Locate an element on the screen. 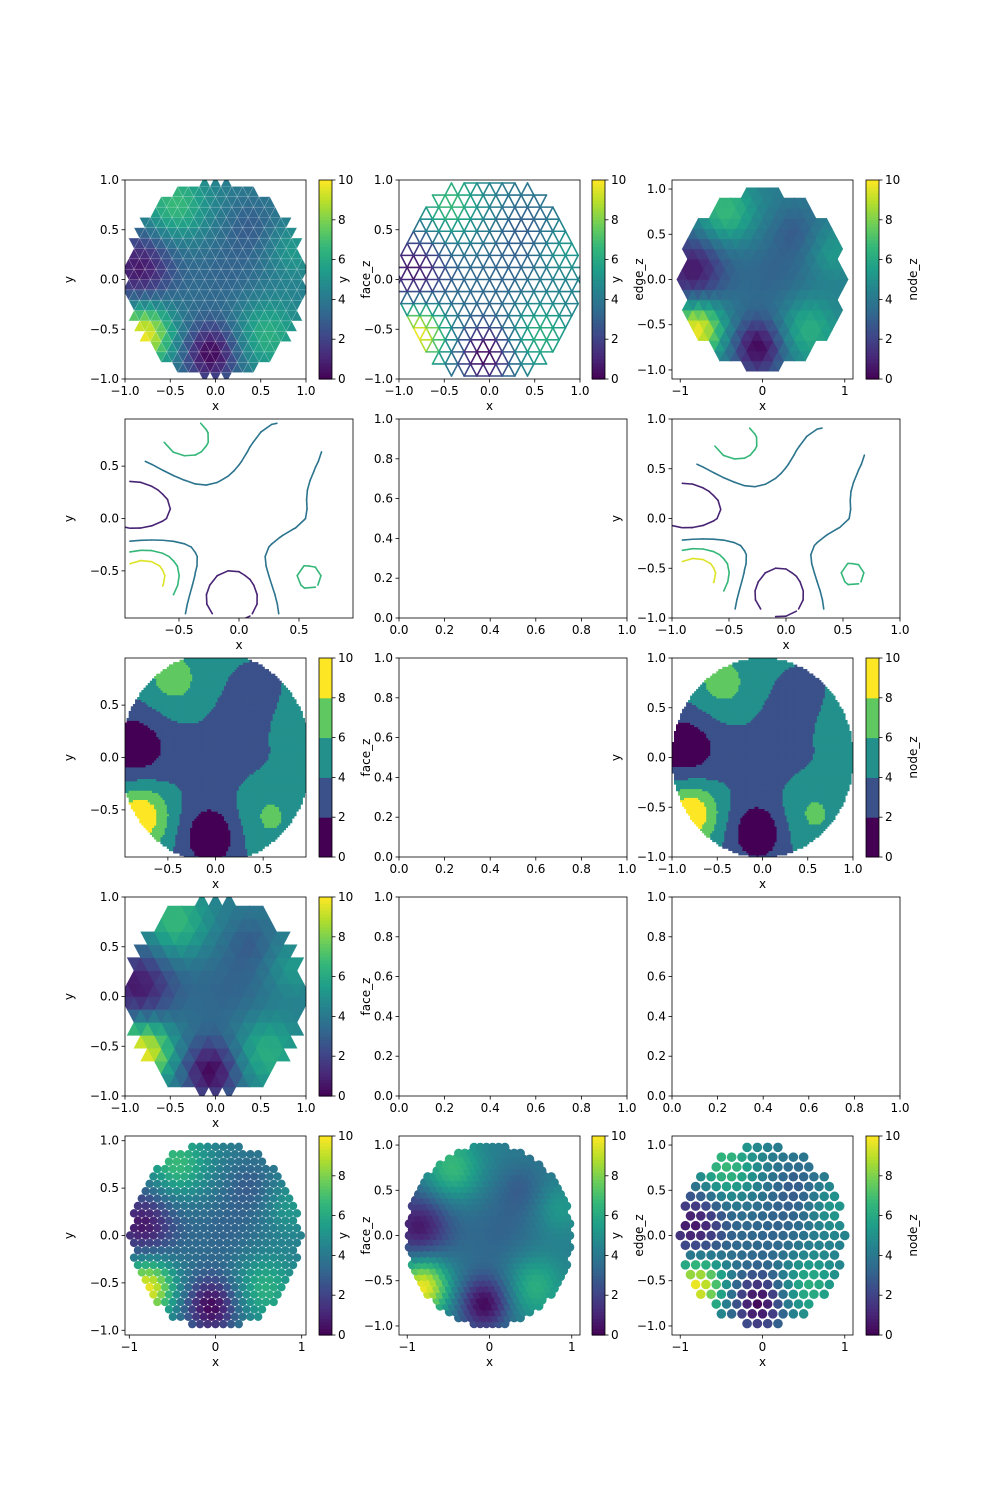 Image resolution: width=1000 pixels, height=1500 pixels. colorbar-frame is located at coordinates (872, 279).